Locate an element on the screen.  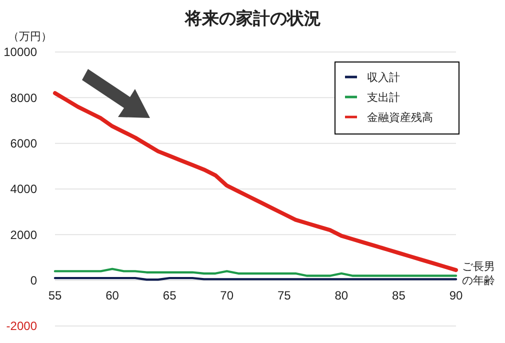
line-series is located at coordinates (256, 272).